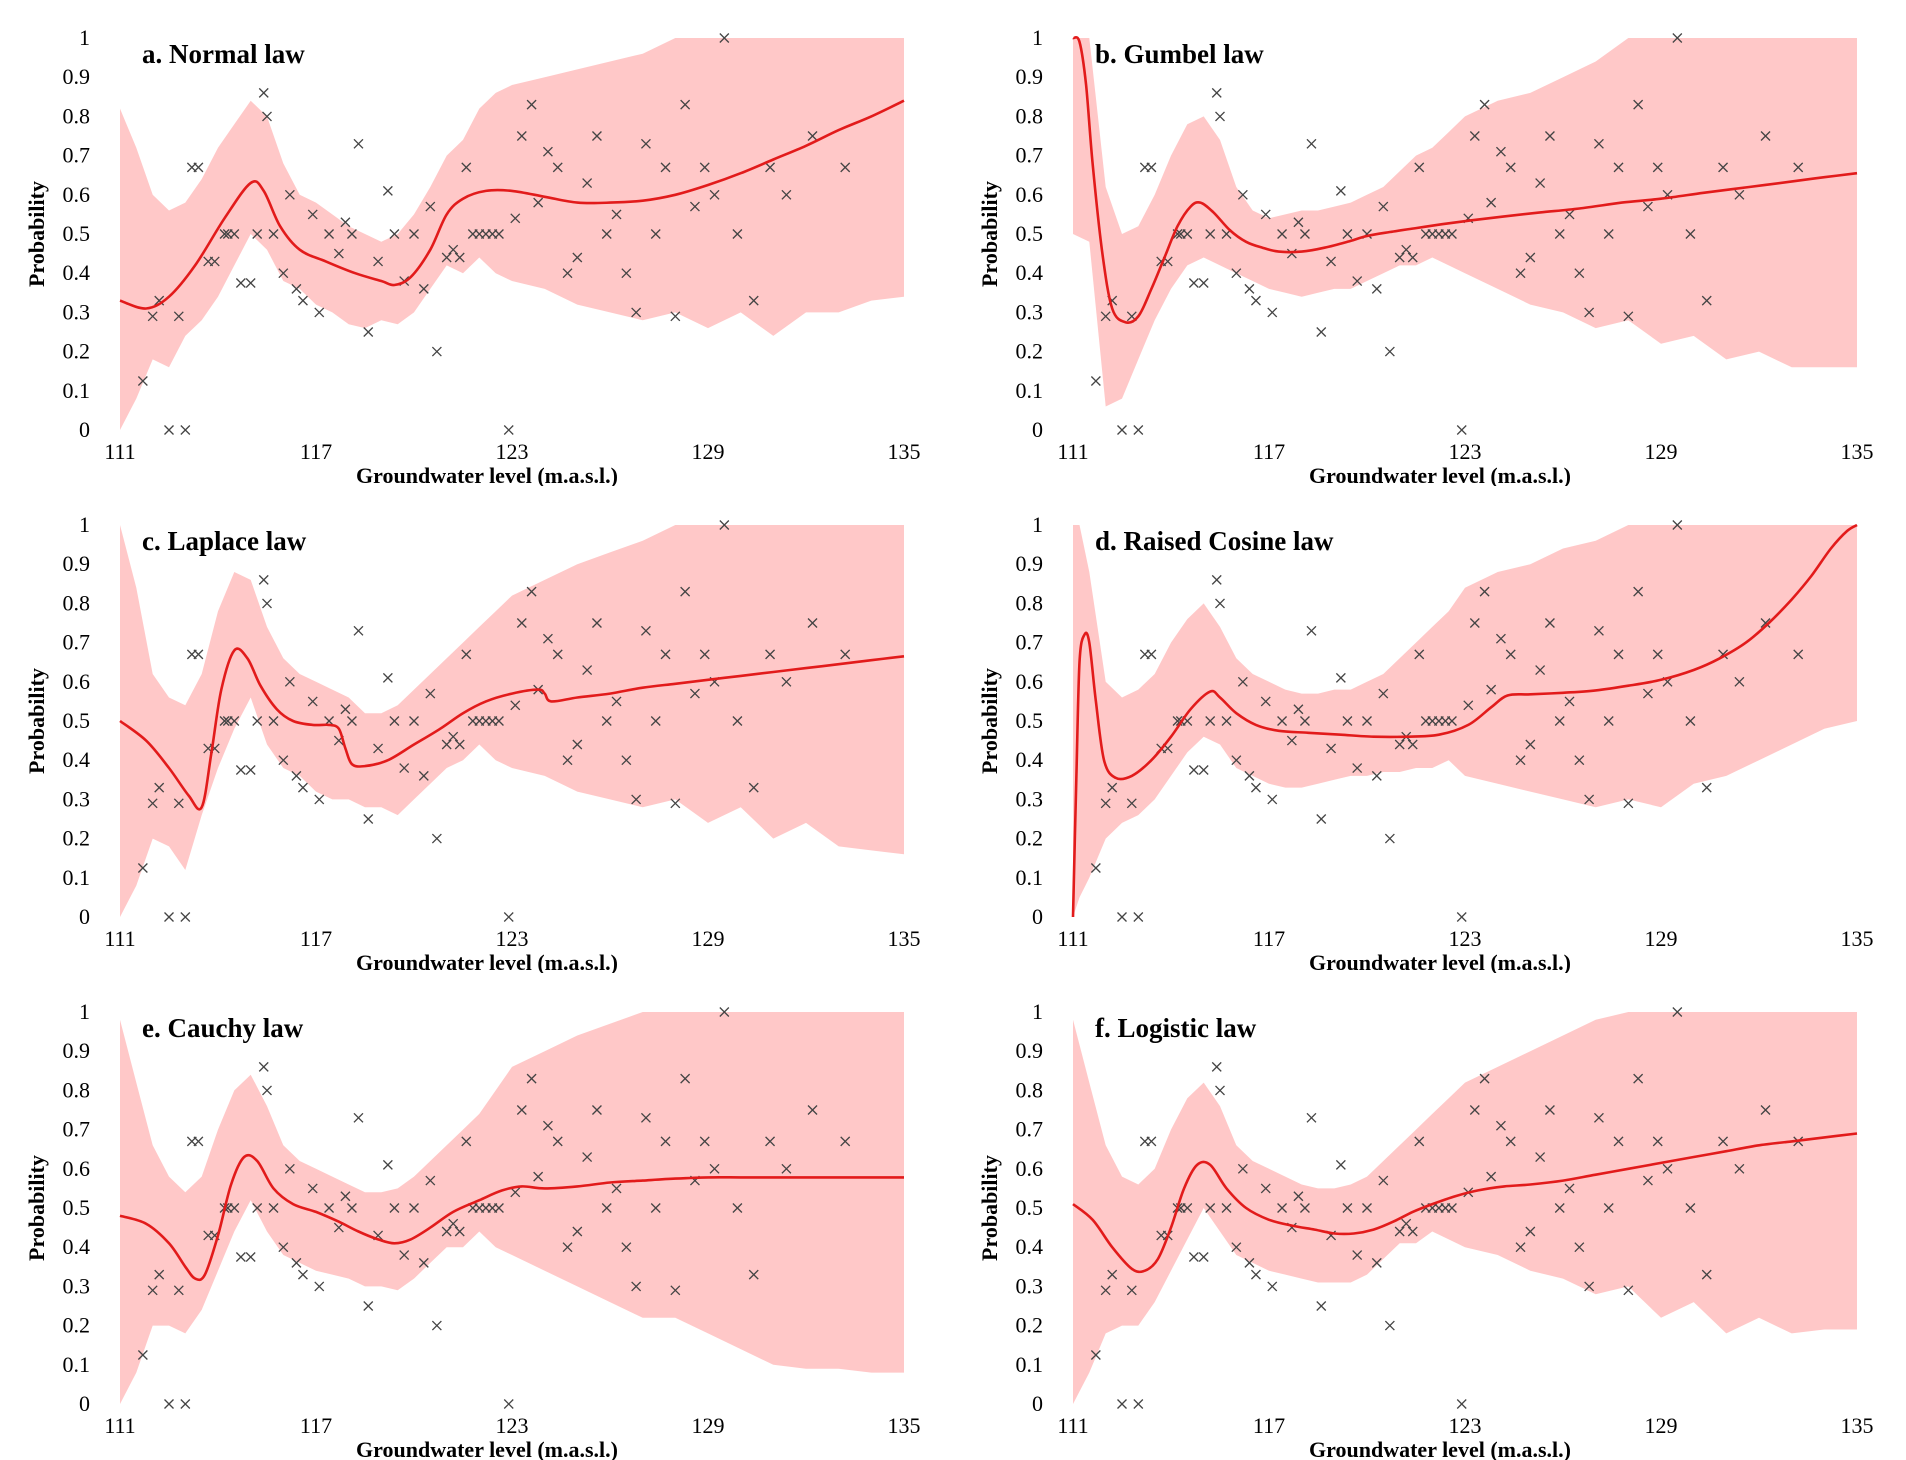 The height and width of the screenshot is (1460, 1906). What do you see at coordinates (1857, 451) in the screenshot?
I see `x-tick-label: 135` at bounding box center [1857, 451].